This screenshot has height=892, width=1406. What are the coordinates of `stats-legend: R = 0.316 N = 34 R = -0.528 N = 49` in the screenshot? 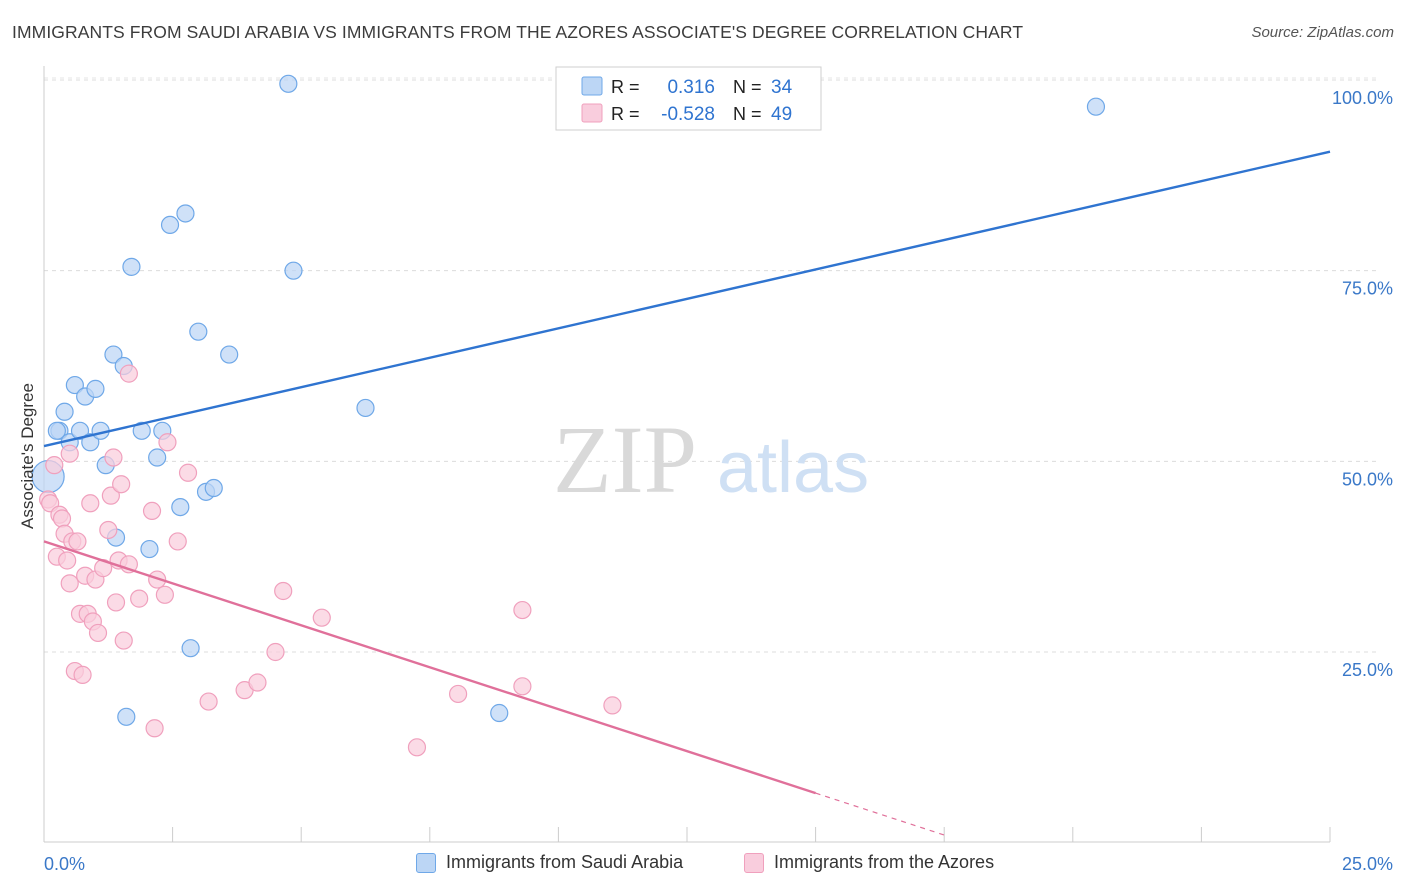 It's located at (688, 98).